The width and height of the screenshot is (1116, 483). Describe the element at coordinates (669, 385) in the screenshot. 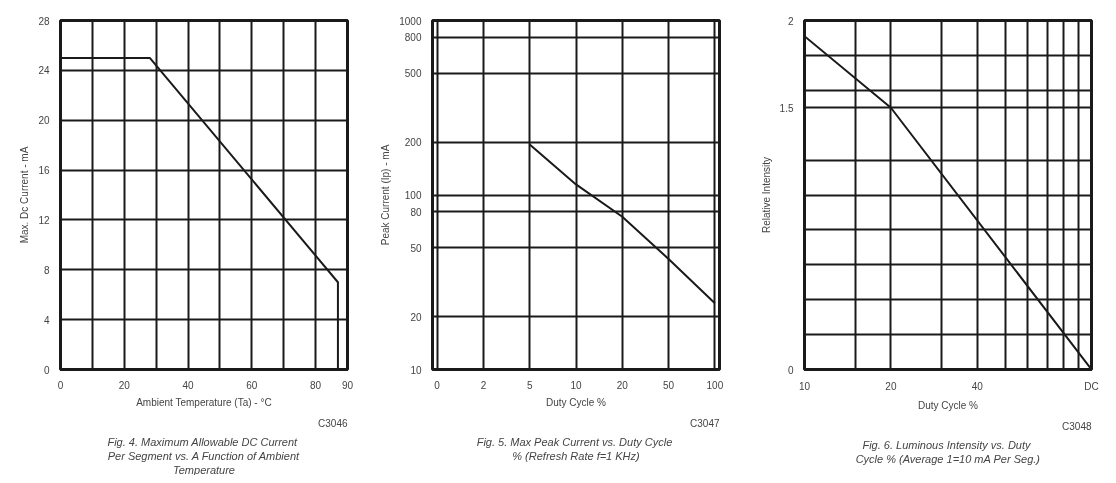

I see `x-tick-label: 50` at that location.